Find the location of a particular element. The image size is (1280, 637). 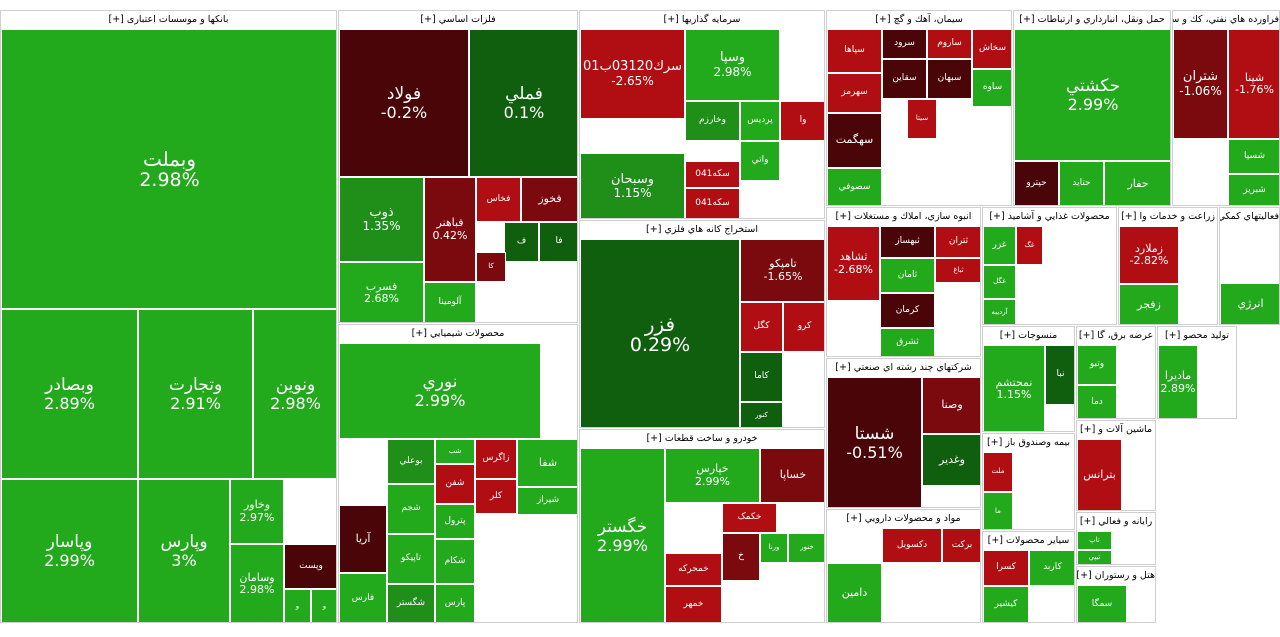

sector-header: محصولات شيميايي [+] is located at coordinates (458, 333).